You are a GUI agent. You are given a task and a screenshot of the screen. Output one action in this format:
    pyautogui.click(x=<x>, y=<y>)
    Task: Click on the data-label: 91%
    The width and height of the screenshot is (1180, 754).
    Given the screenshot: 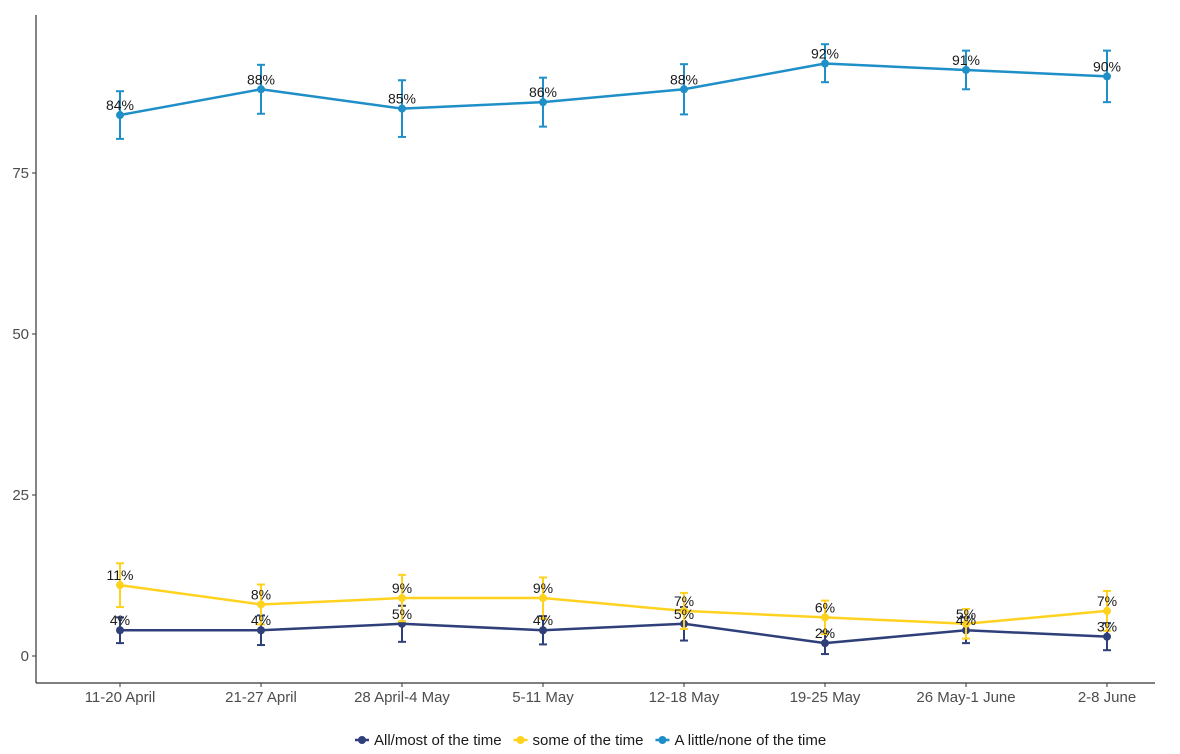 What is the action you would take?
    pyautogui.click(x=966, y=60)
    